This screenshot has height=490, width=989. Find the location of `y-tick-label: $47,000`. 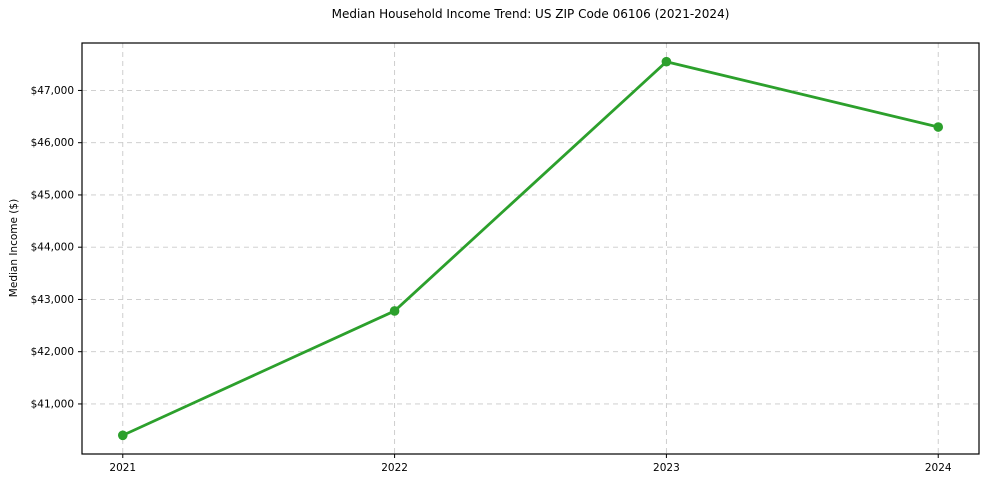

y-tick-label: $47,000 is located at coordinates (52, 91).